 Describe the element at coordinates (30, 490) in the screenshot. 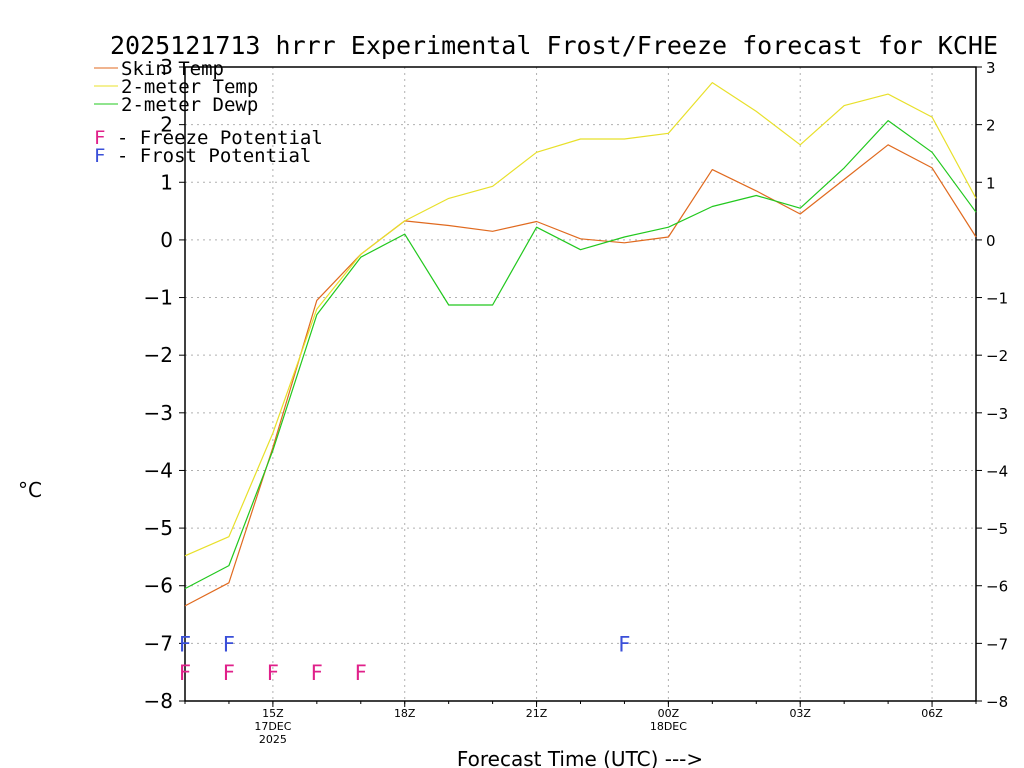

I see `y-axis-label: °C` at that location.